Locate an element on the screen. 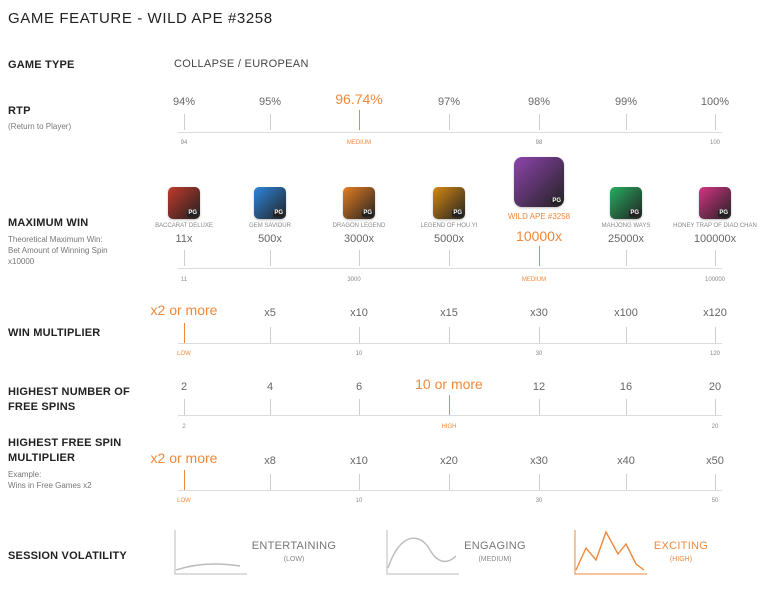  free_spins-value: 10 or more is located at coordinates (449, 384).